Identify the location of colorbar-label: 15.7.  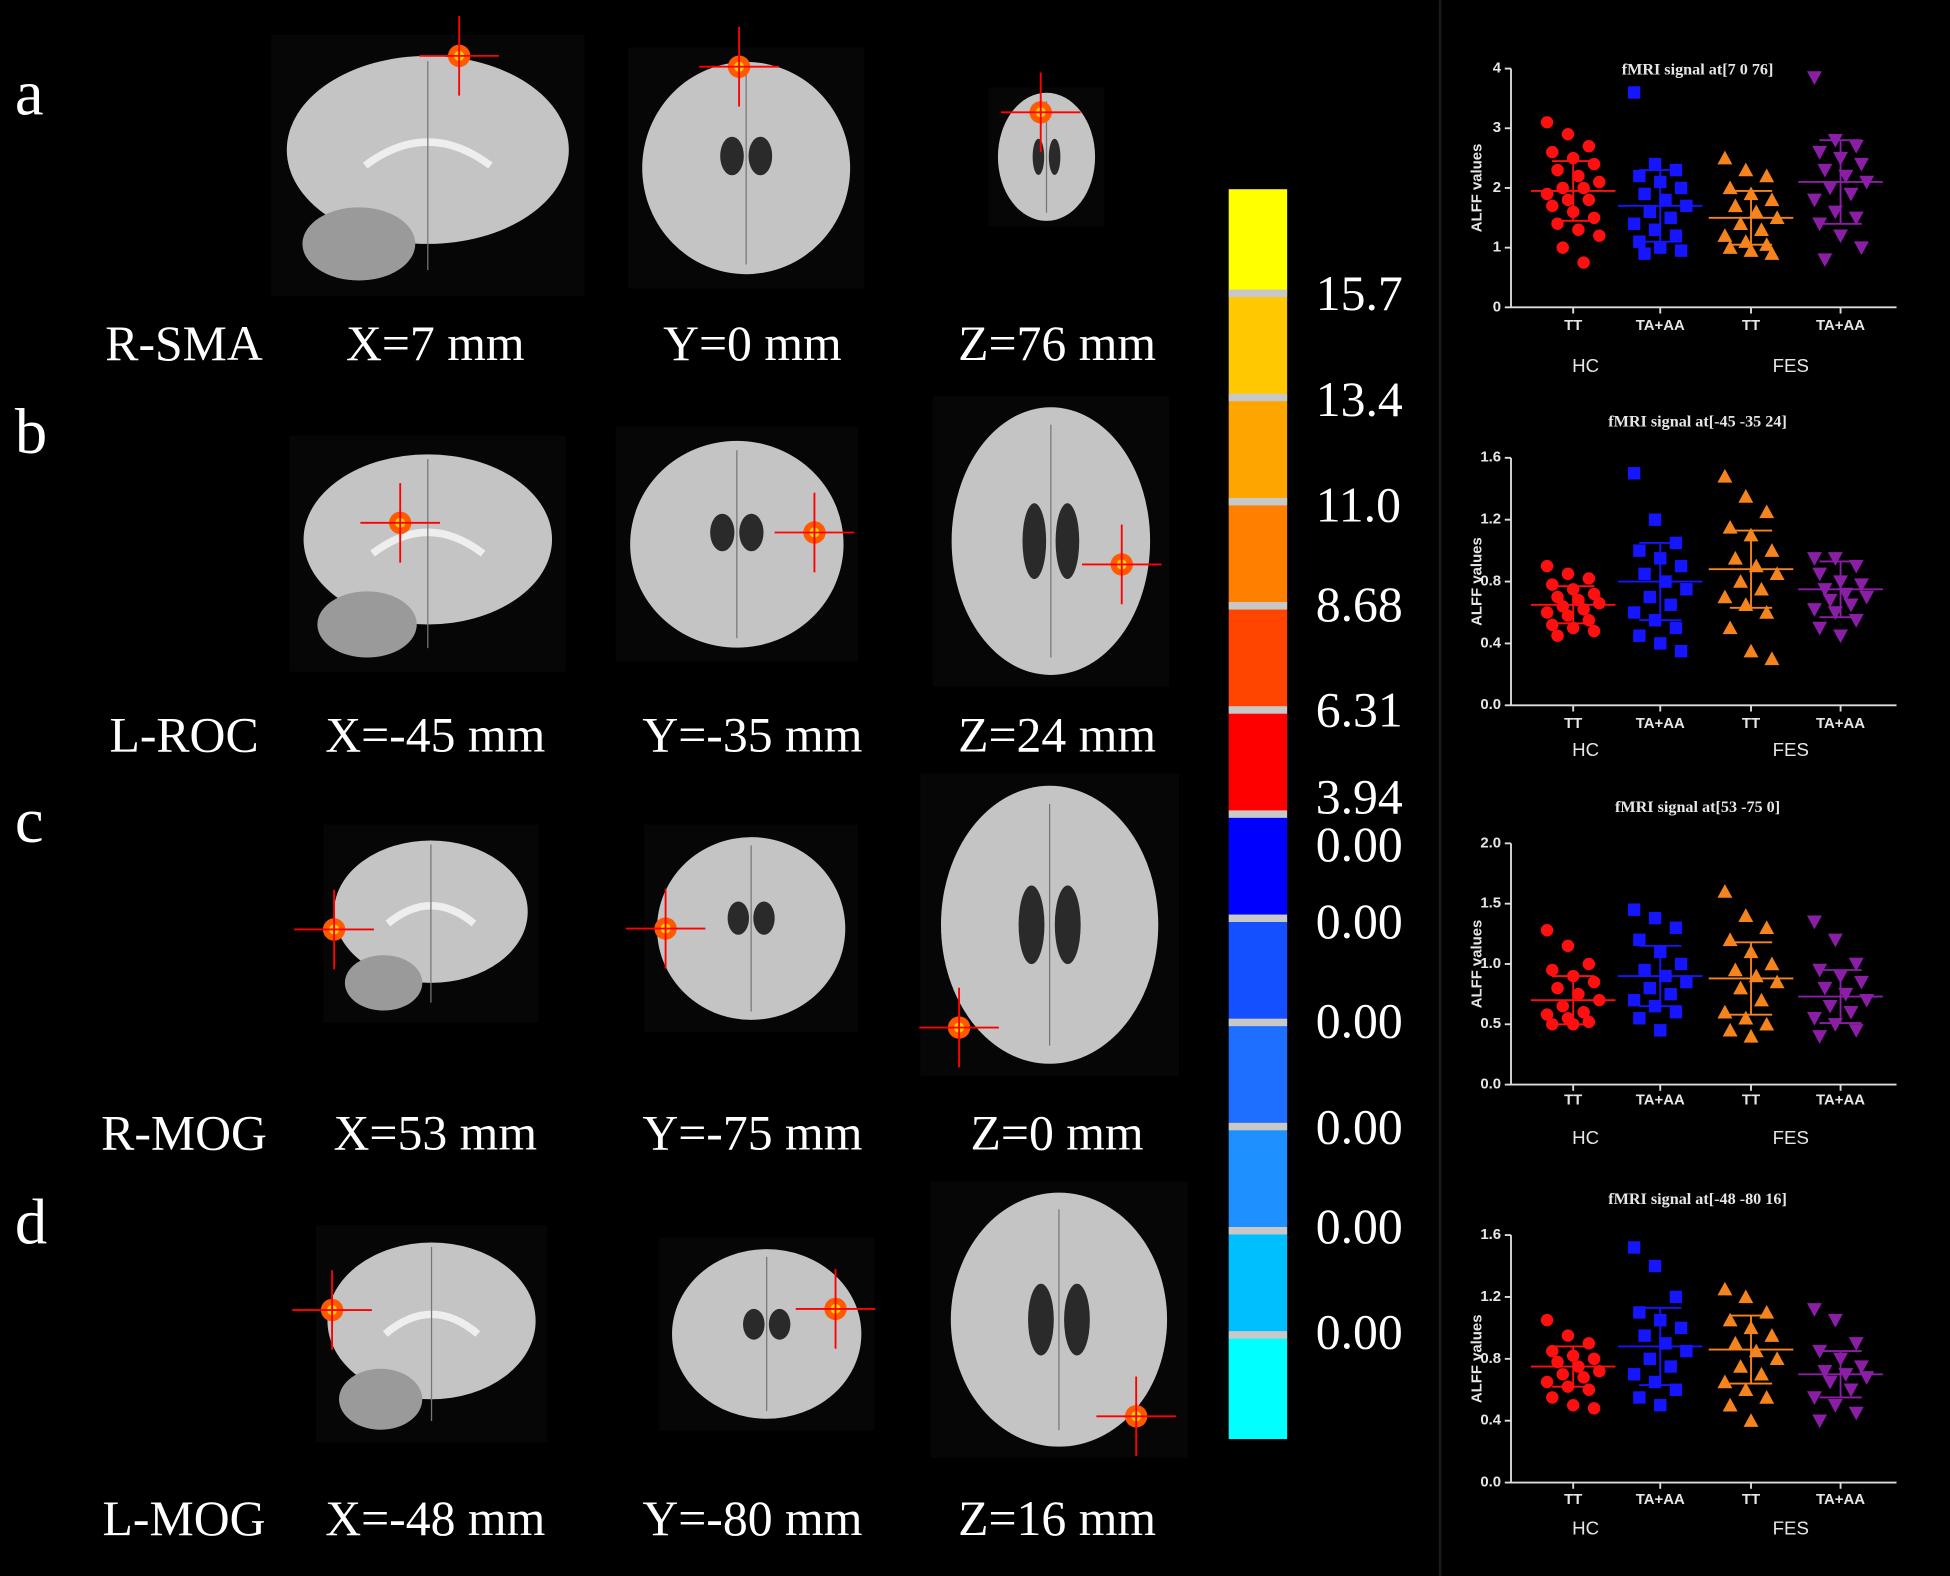
(1359, 293).